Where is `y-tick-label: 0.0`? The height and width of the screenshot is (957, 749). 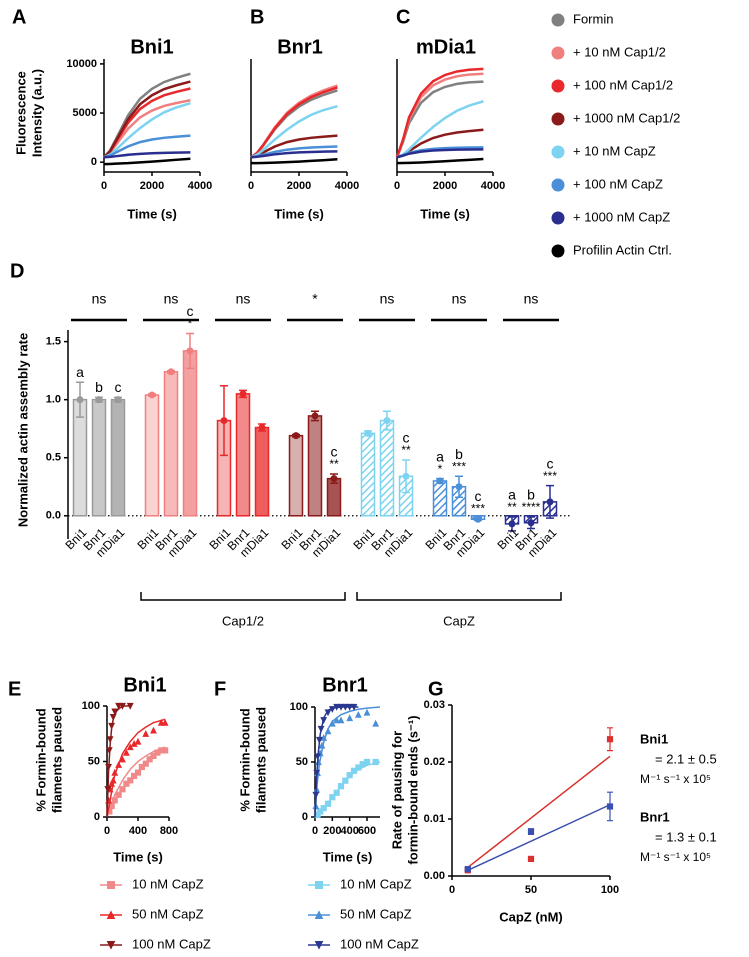 y-tick-label: 0.0 is located at coordinates (53, 516).